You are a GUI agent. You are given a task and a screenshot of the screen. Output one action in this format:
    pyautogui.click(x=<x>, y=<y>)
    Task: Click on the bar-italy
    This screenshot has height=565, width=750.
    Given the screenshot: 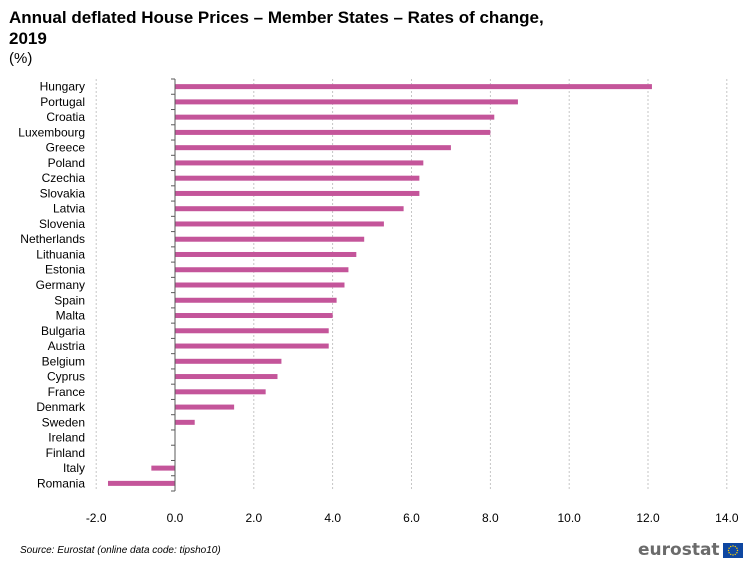 What is the action you would take?
    pyautogui.click(x=163, y=468)
    